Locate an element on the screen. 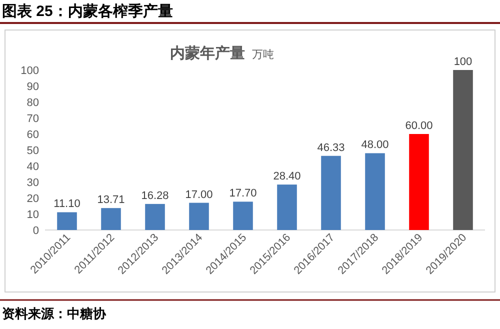 This screenshot has width=500, height=329. y-tick-label: 40 is located at coordinates (32, 167).